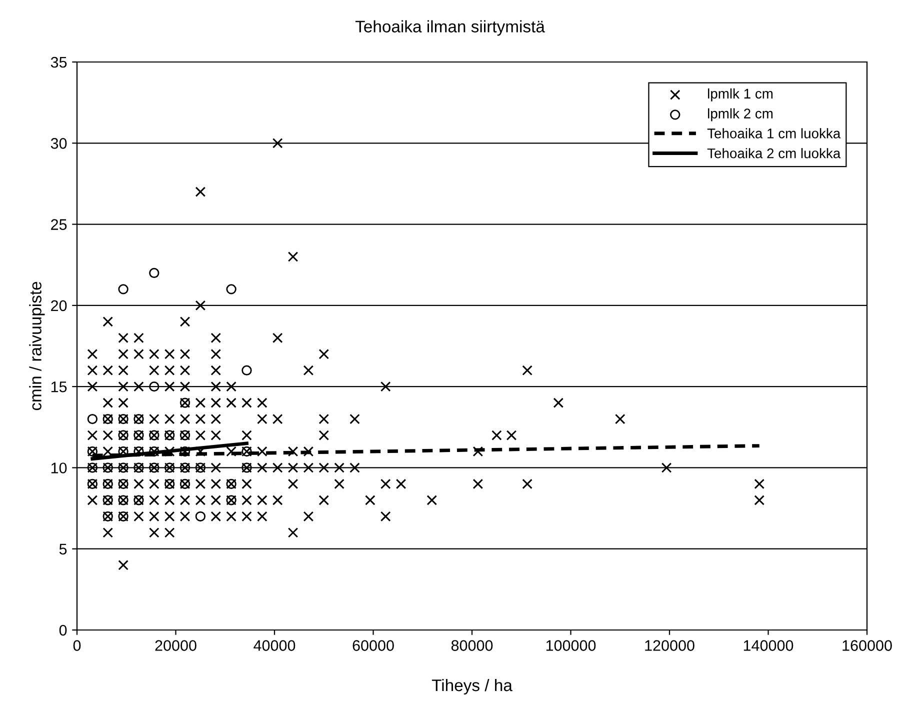 The image size is (900, 706). What do you see at coordinates (59, 306) in the screenshot?
I see `y-tick-label: 20` at bounding box center [59, 306].